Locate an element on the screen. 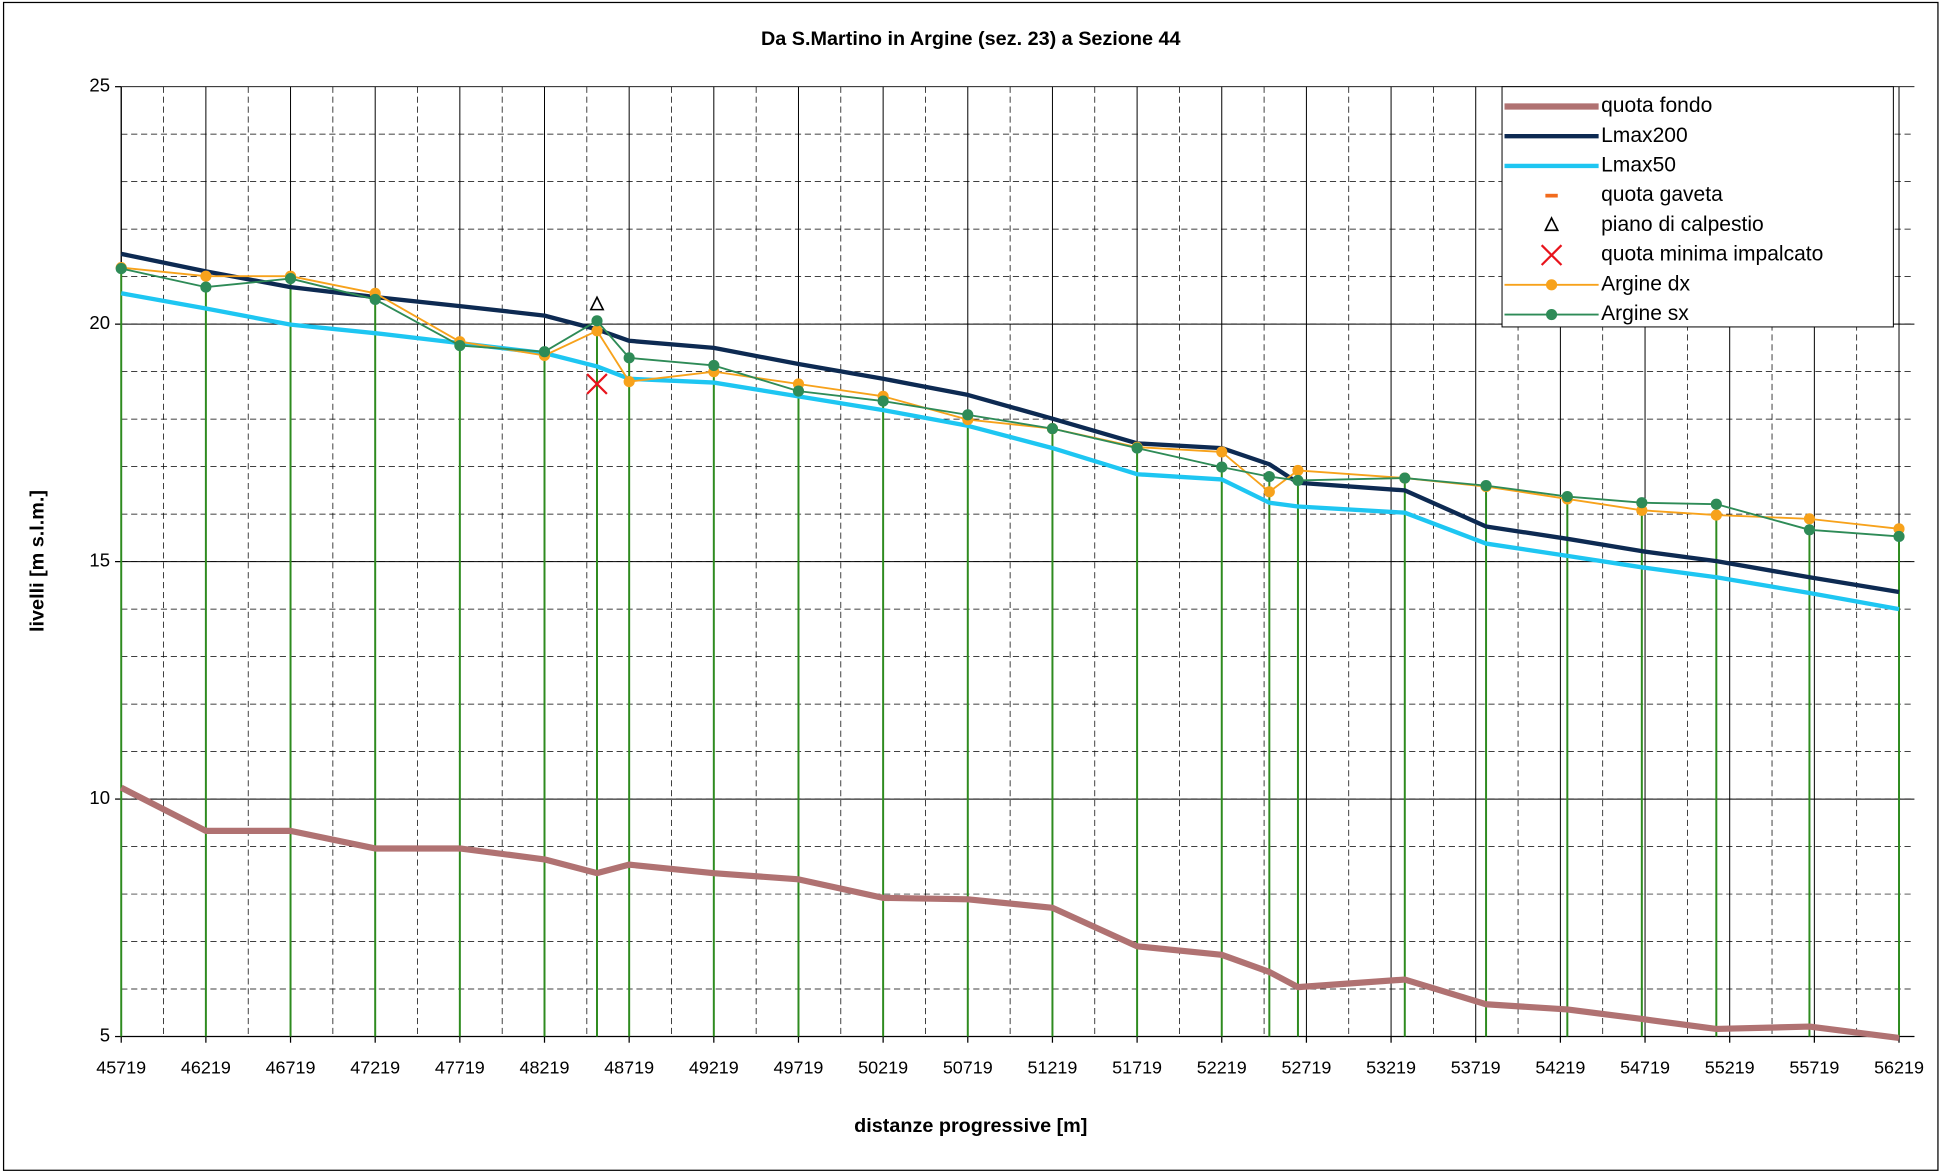  legend-entry: Argine sx is located at coordinates (1596, 313).